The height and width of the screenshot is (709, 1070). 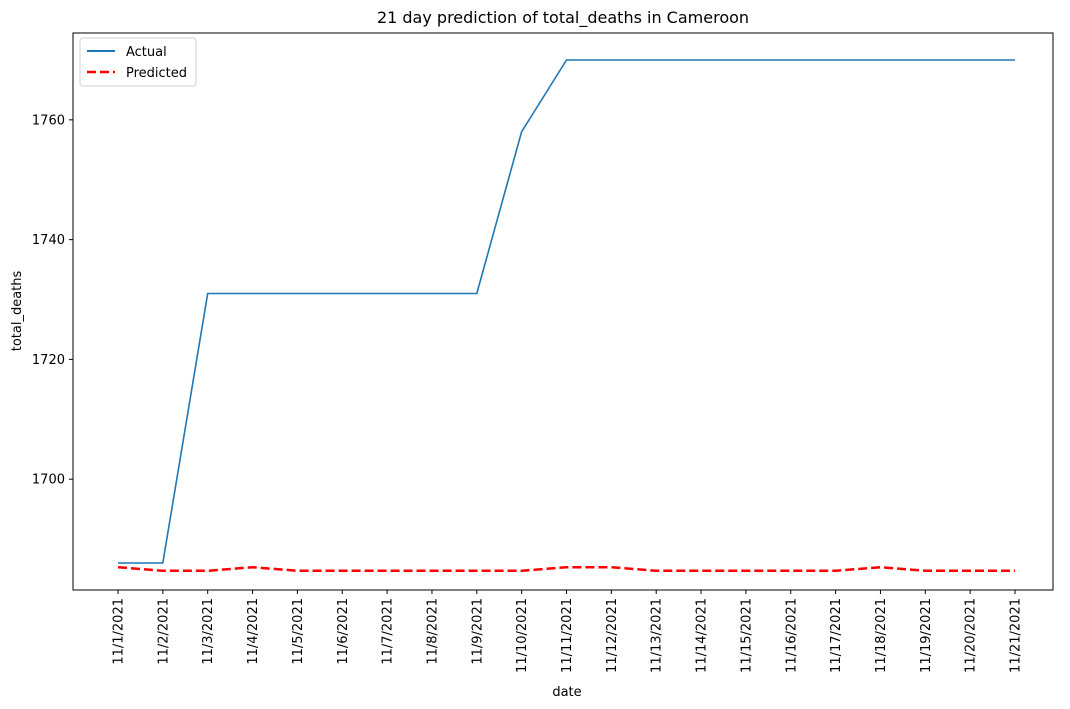 I want to click on x-tick-label: 11/13/2021, so click(x=657, y=635).